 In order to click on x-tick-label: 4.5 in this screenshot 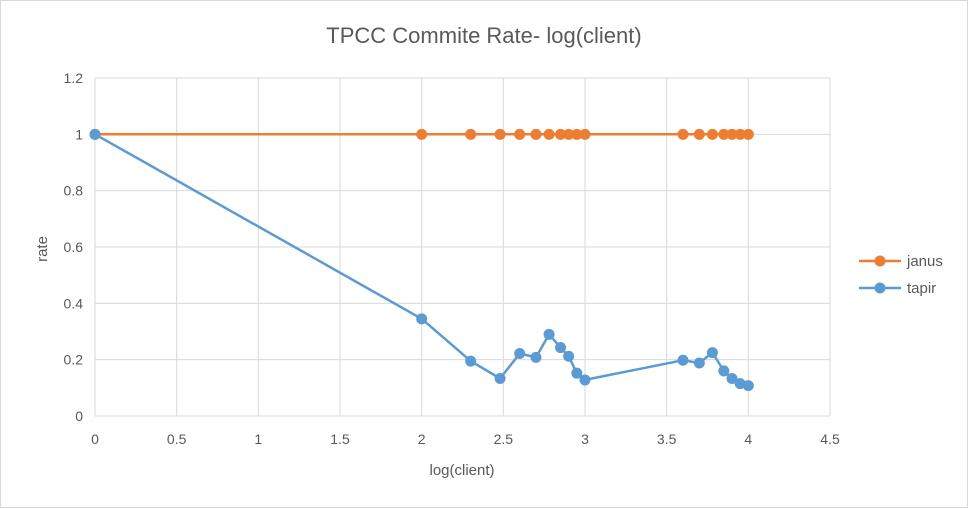, I will do `click(830, 439)`.